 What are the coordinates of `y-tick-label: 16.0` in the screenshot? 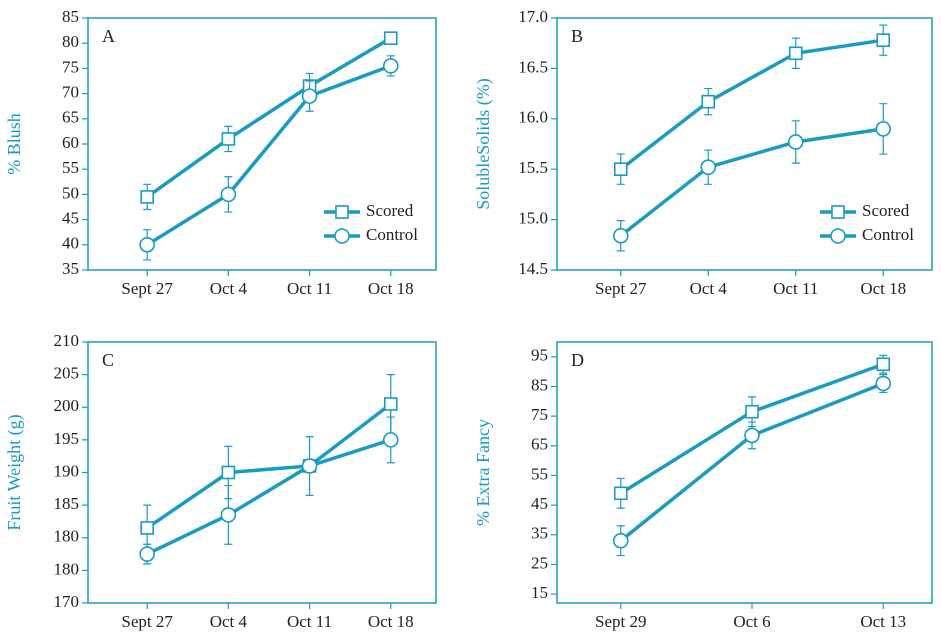 It's located at (533, 117).